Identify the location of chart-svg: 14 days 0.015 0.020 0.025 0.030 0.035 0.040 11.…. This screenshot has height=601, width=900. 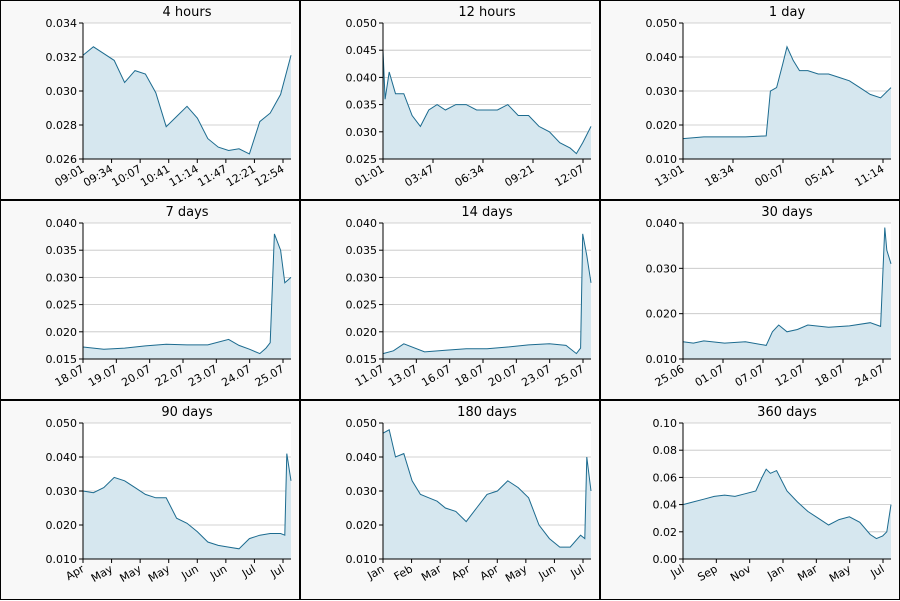
(469, 297).